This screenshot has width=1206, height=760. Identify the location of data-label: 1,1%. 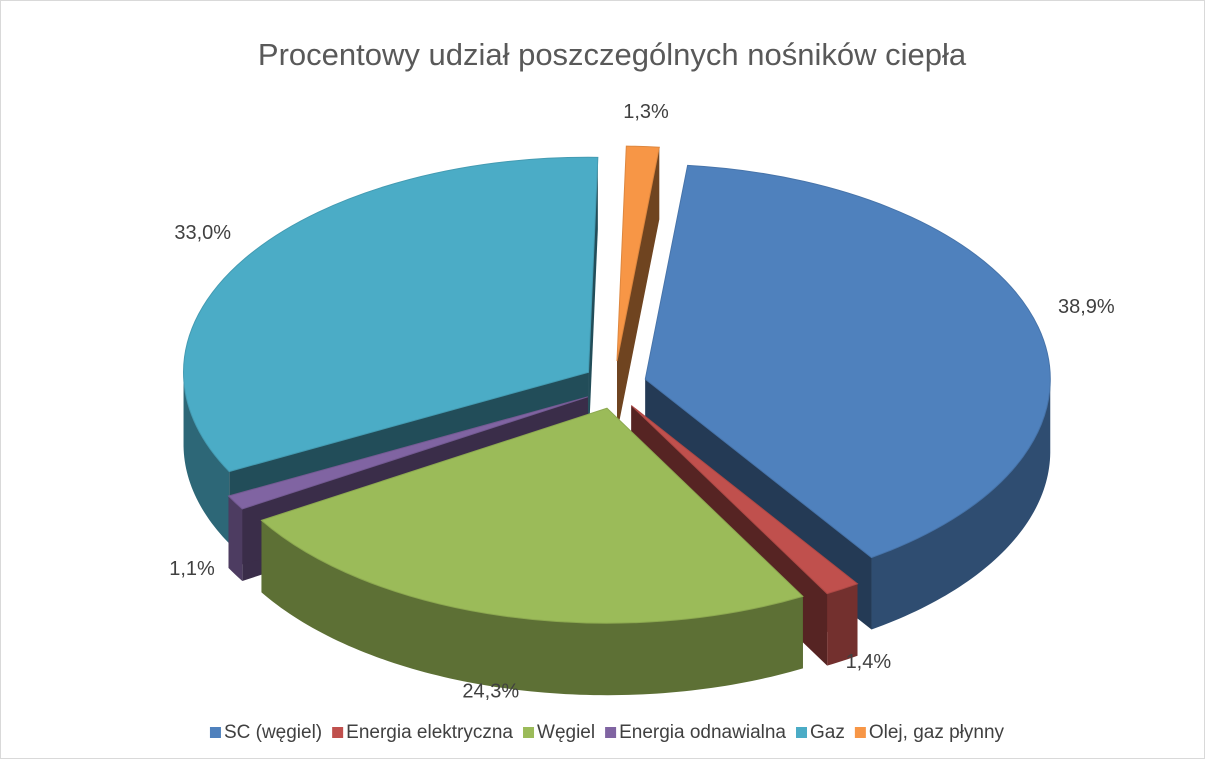
(192, 569).